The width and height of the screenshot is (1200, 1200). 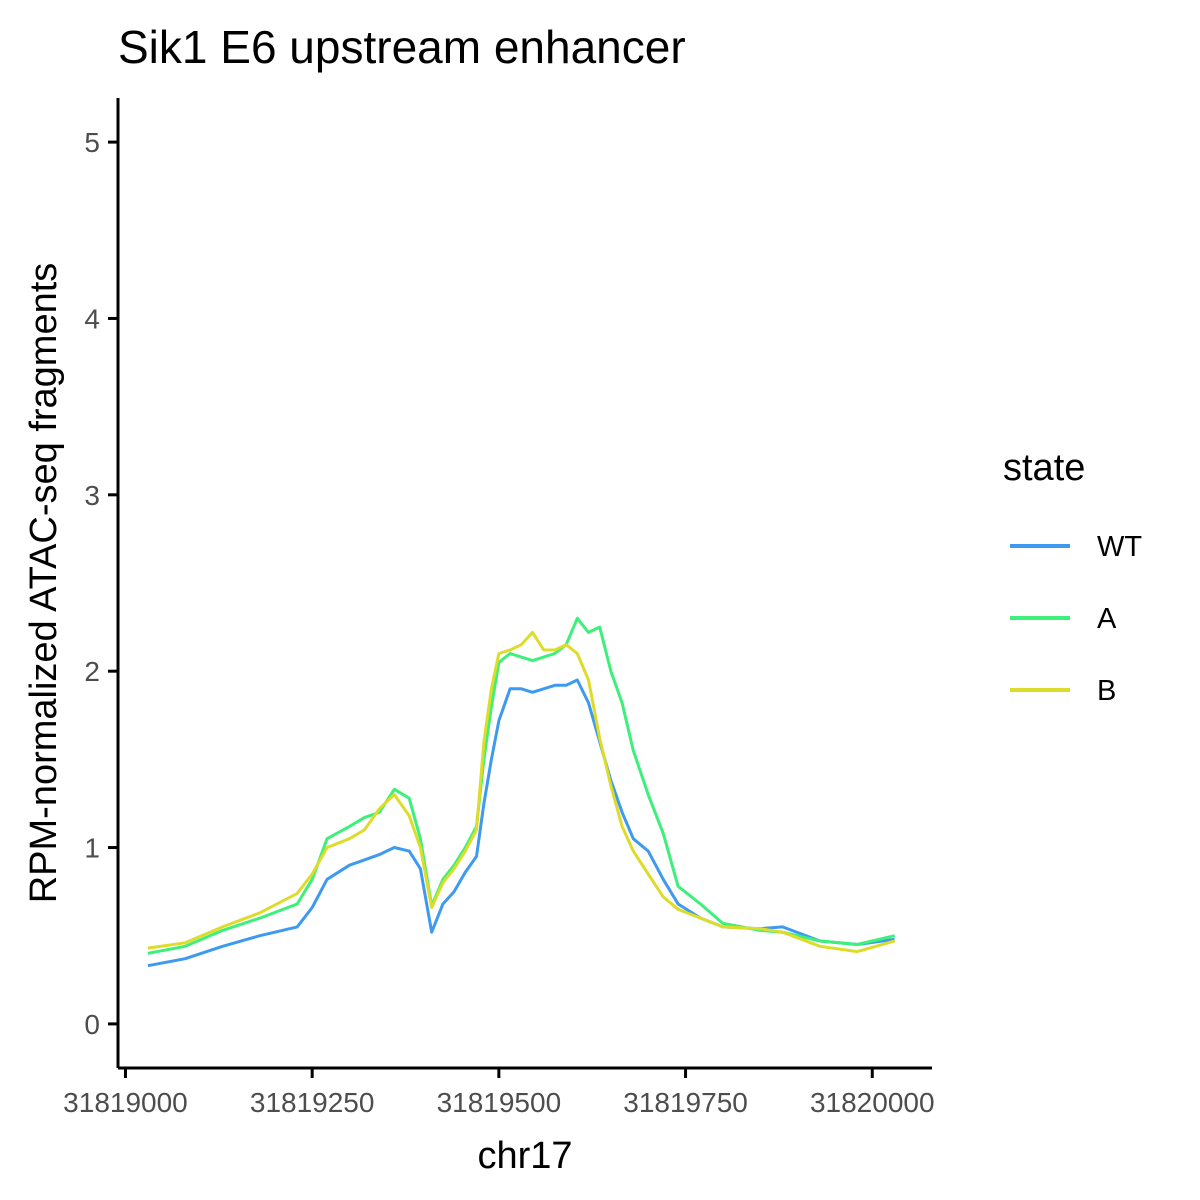 I want to click on x-tick-label: 31820000, so click(x=872, y=1102).